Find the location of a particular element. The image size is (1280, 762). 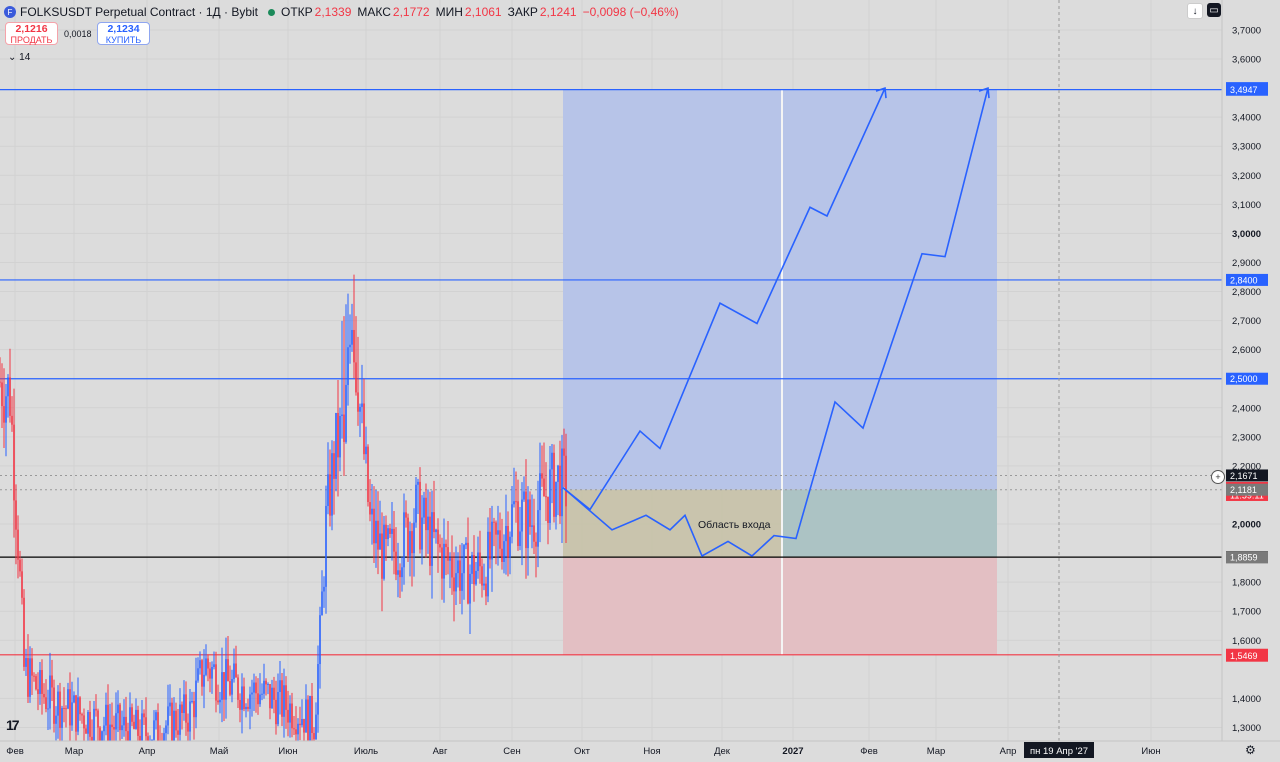

sell-button: 2,1216 ПРОДАТЬ is located at coordinates (31, 33).